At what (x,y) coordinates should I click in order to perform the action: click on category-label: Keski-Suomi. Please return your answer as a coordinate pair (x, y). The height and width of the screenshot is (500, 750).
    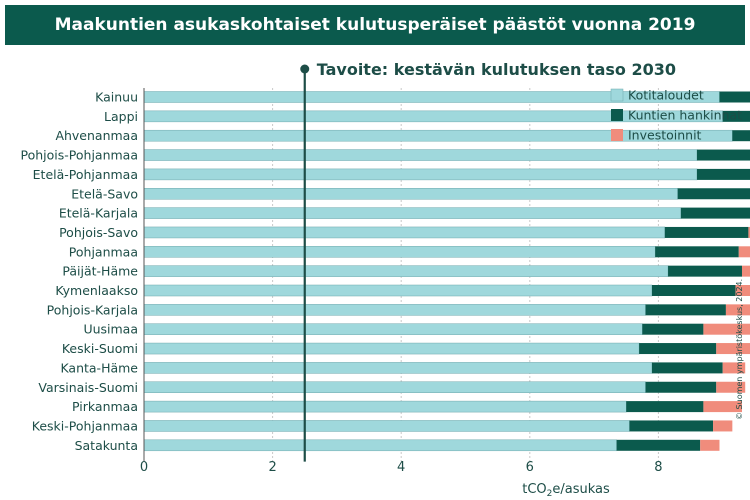
    Looking at the image, I should click on (100, 348).